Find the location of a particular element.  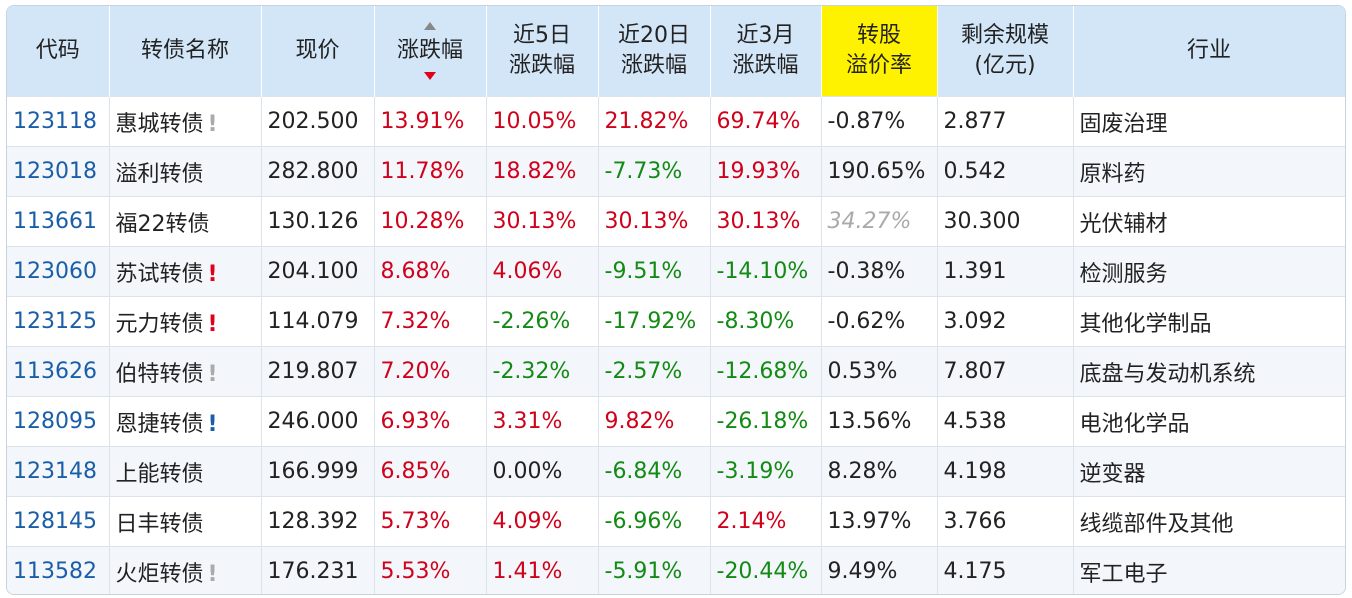

table-cell: 电池化学品 is located at coordinates (1209, 421).